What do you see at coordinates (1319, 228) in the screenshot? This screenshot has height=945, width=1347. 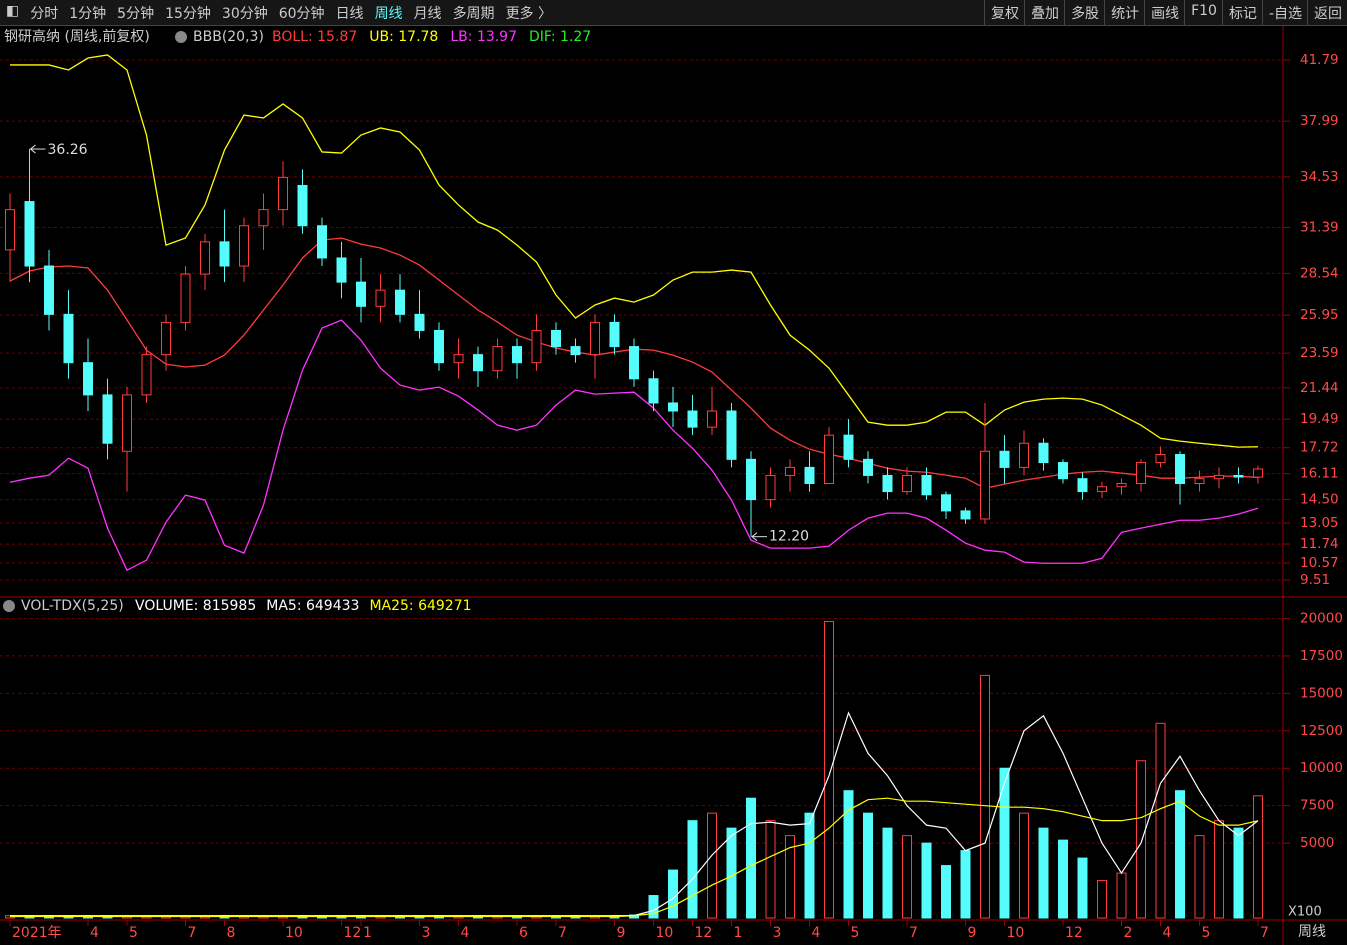 I see `y-tick-label: 31.39` at bounding box center [1319, 228].